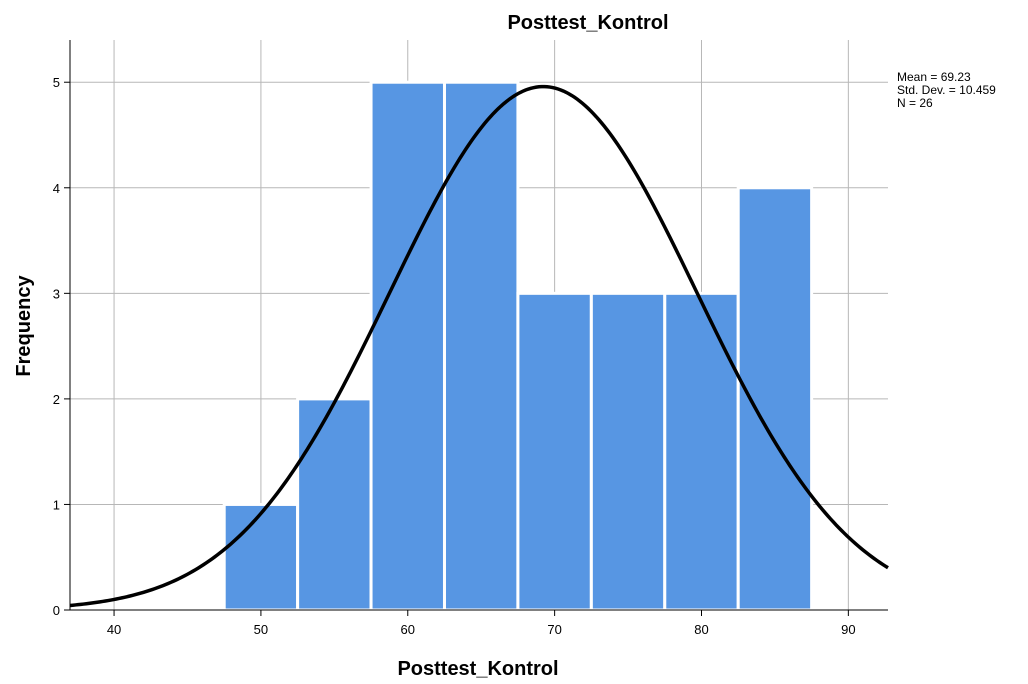  I want to click on y-tick-label: 5, so click(56, 82).